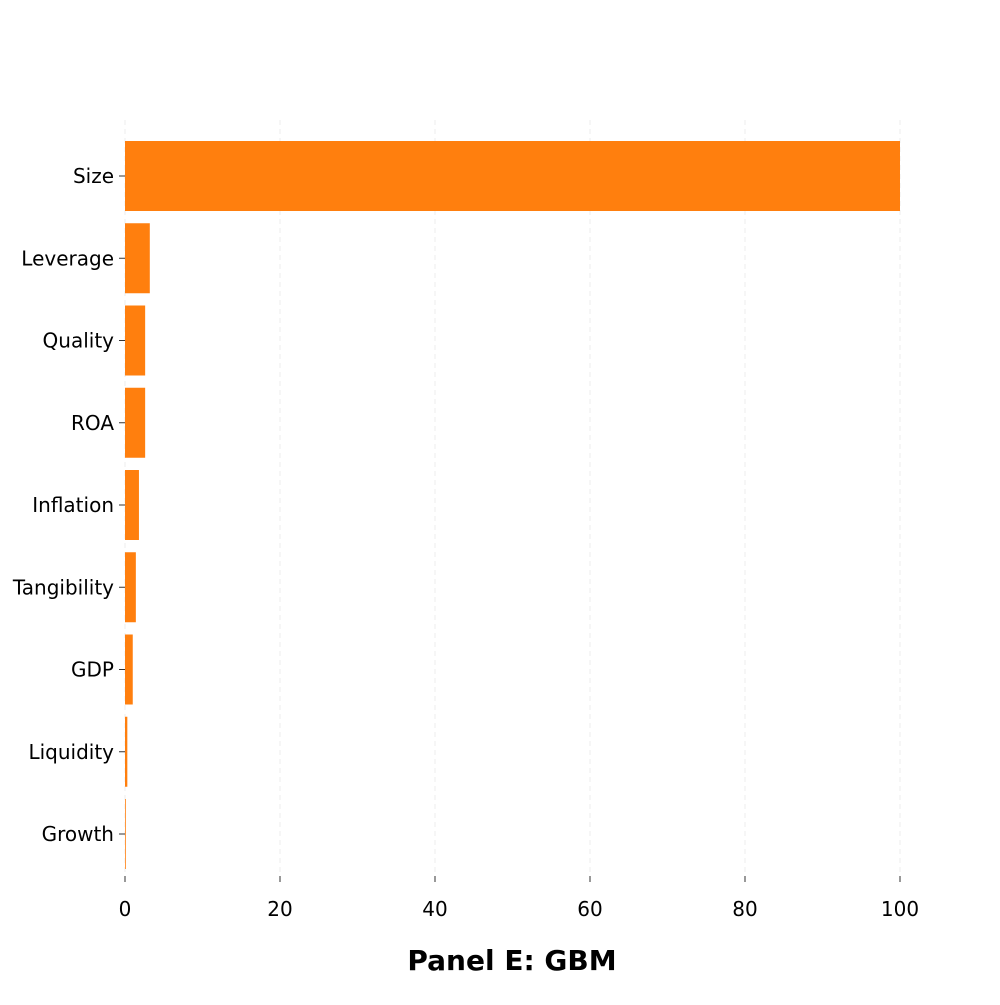 The width and height of the screenshot is (1000, 1005). Describe the element at coordinates (137, 258) in the screenshot. I see `bar-leverage` at that location.